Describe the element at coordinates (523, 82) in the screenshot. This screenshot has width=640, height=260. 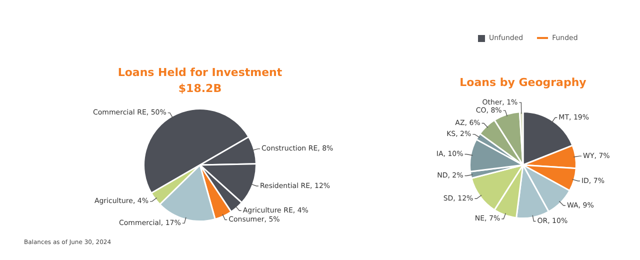
I see `chart-title: Loans by Geography` at that location.